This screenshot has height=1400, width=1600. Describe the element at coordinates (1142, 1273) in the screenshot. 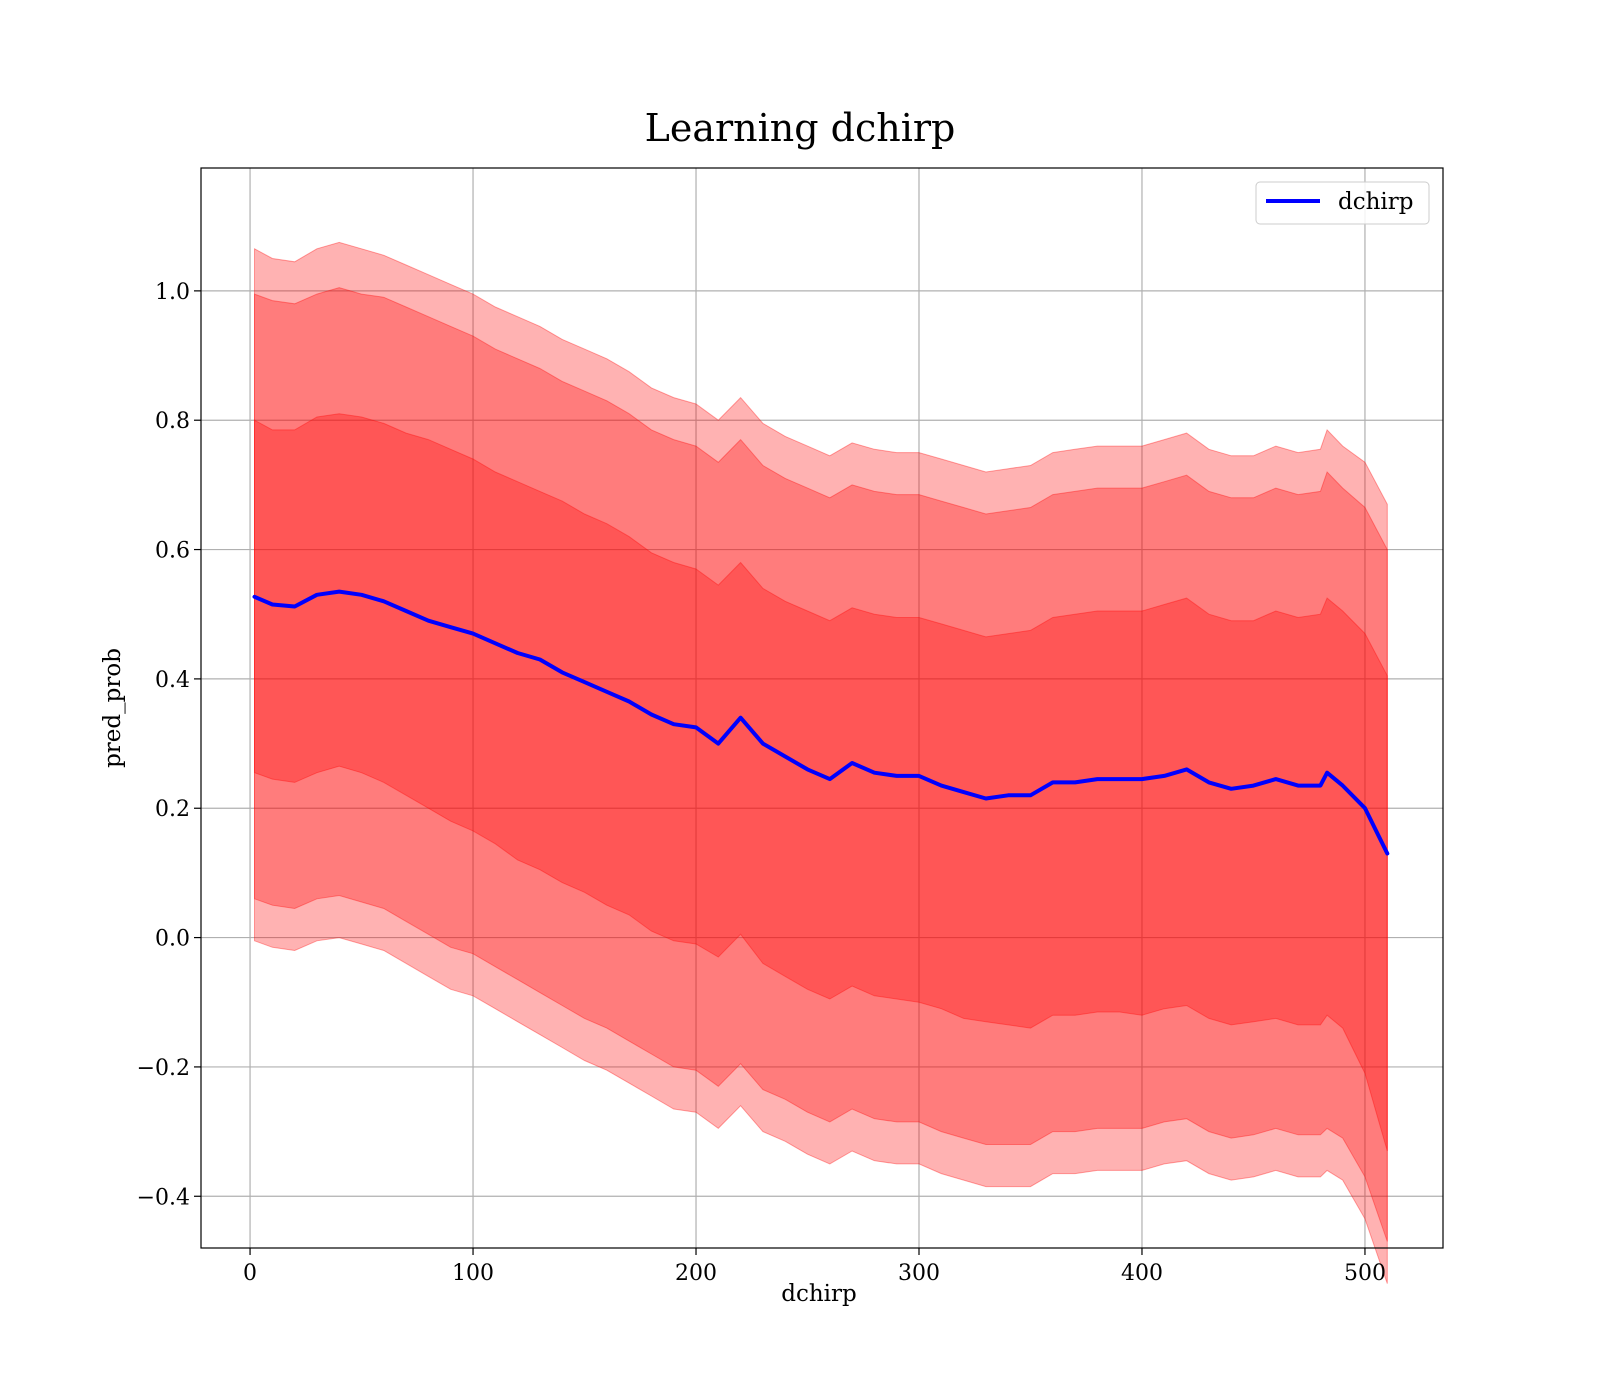

I see `x-tick-label: 400` at that location.